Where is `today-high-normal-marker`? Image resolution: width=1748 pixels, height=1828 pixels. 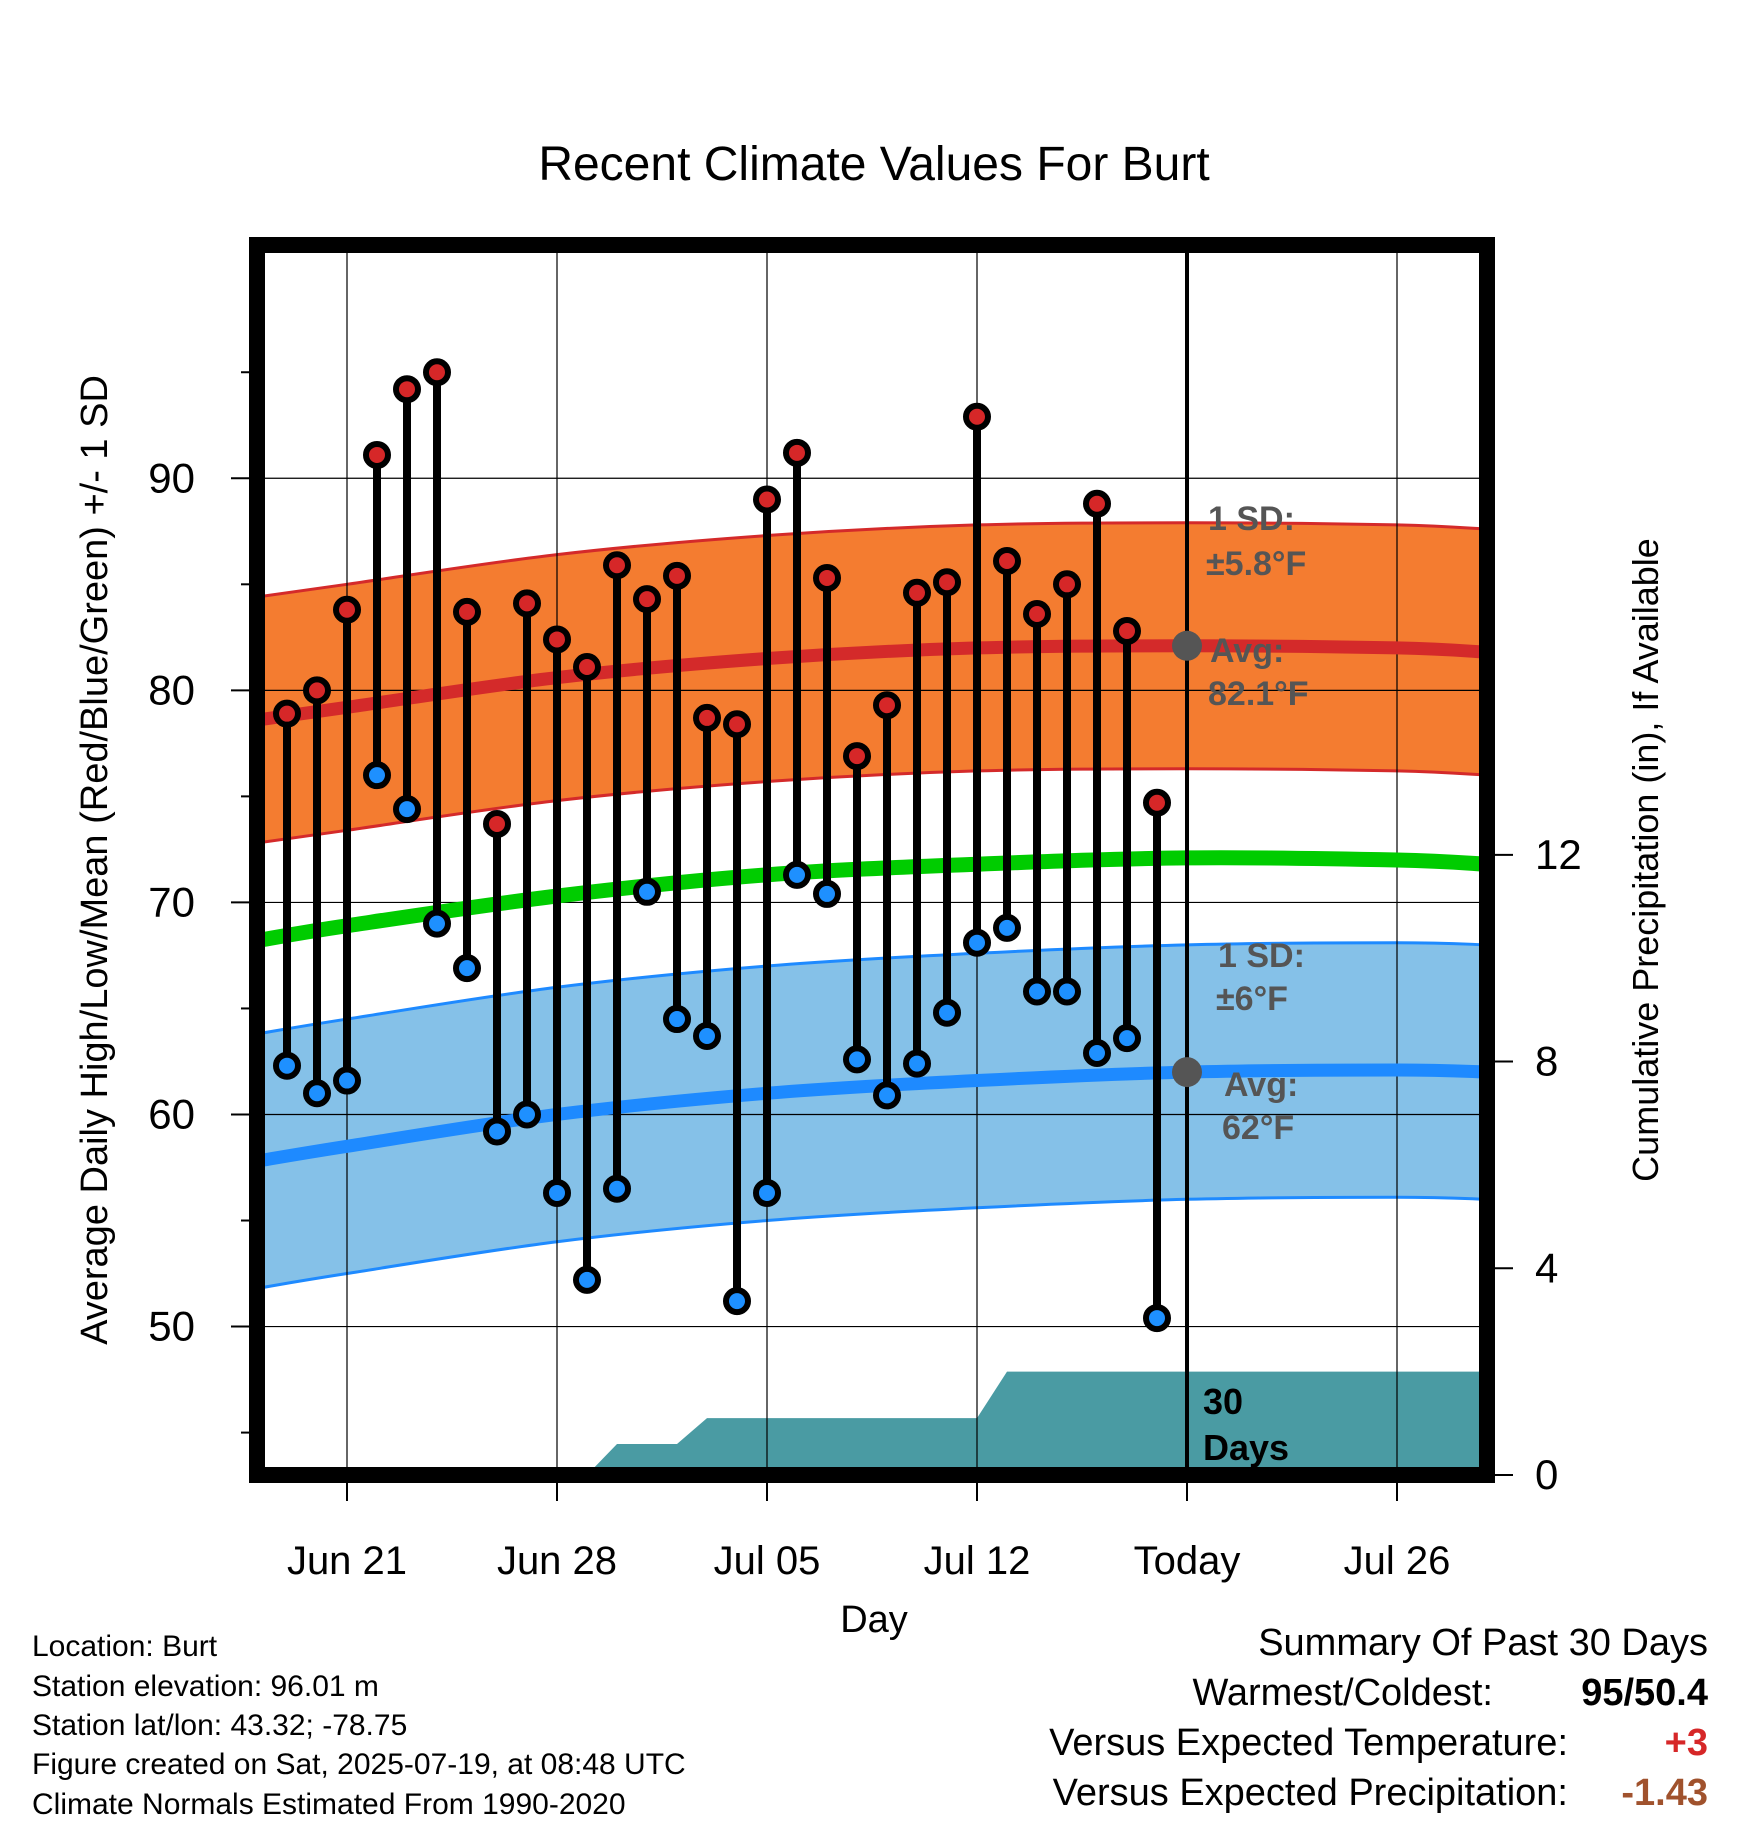 today-high-normal-marker is located at coordinates (1187, 645).